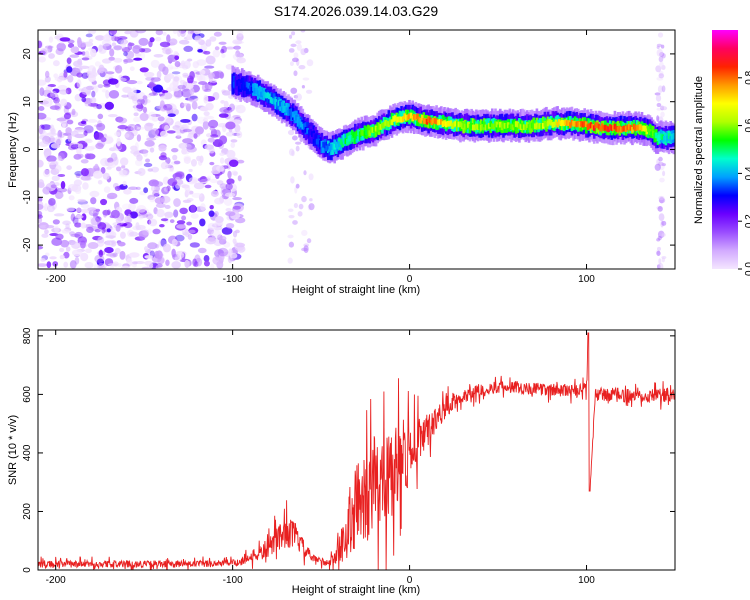 The width and height of the screenshot is (750, 600). I want to click on snr-y-tick-label: 800, so click(27, 335).